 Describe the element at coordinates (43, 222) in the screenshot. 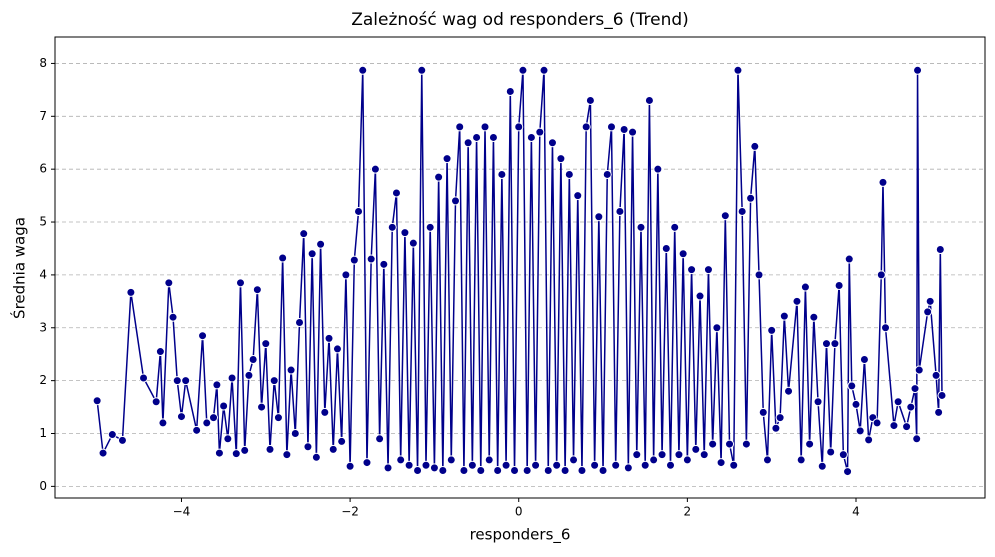

I see `y-tick-label: 5` at that location.